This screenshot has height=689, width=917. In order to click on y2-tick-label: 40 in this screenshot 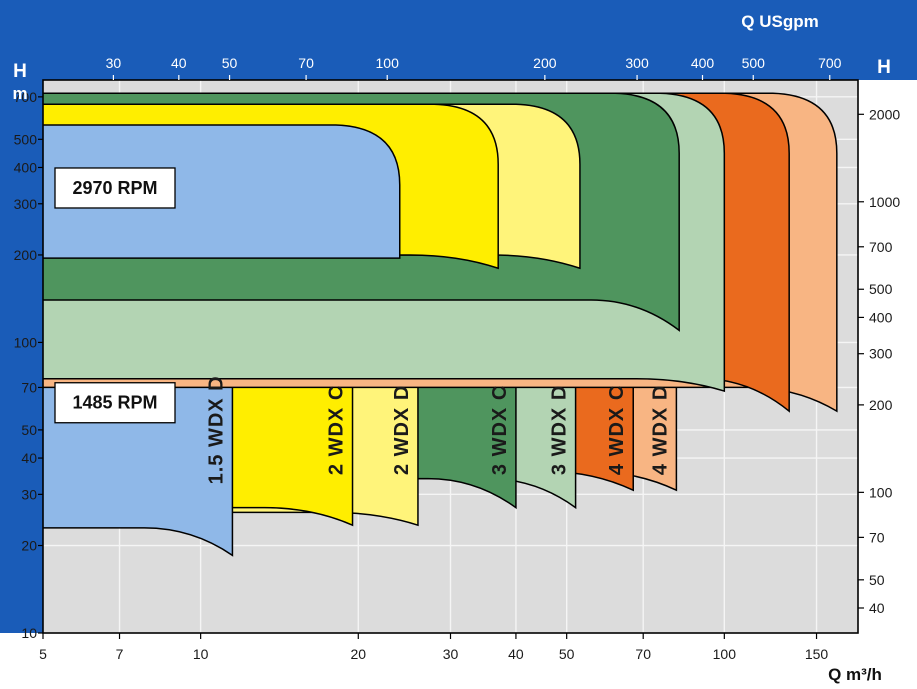, I will do `click(877, 608)`.